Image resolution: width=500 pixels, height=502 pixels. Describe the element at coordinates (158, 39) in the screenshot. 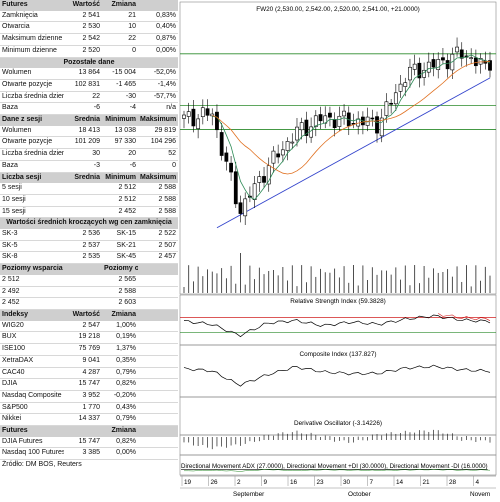

I see `table-cell: 0,87%` at that location.